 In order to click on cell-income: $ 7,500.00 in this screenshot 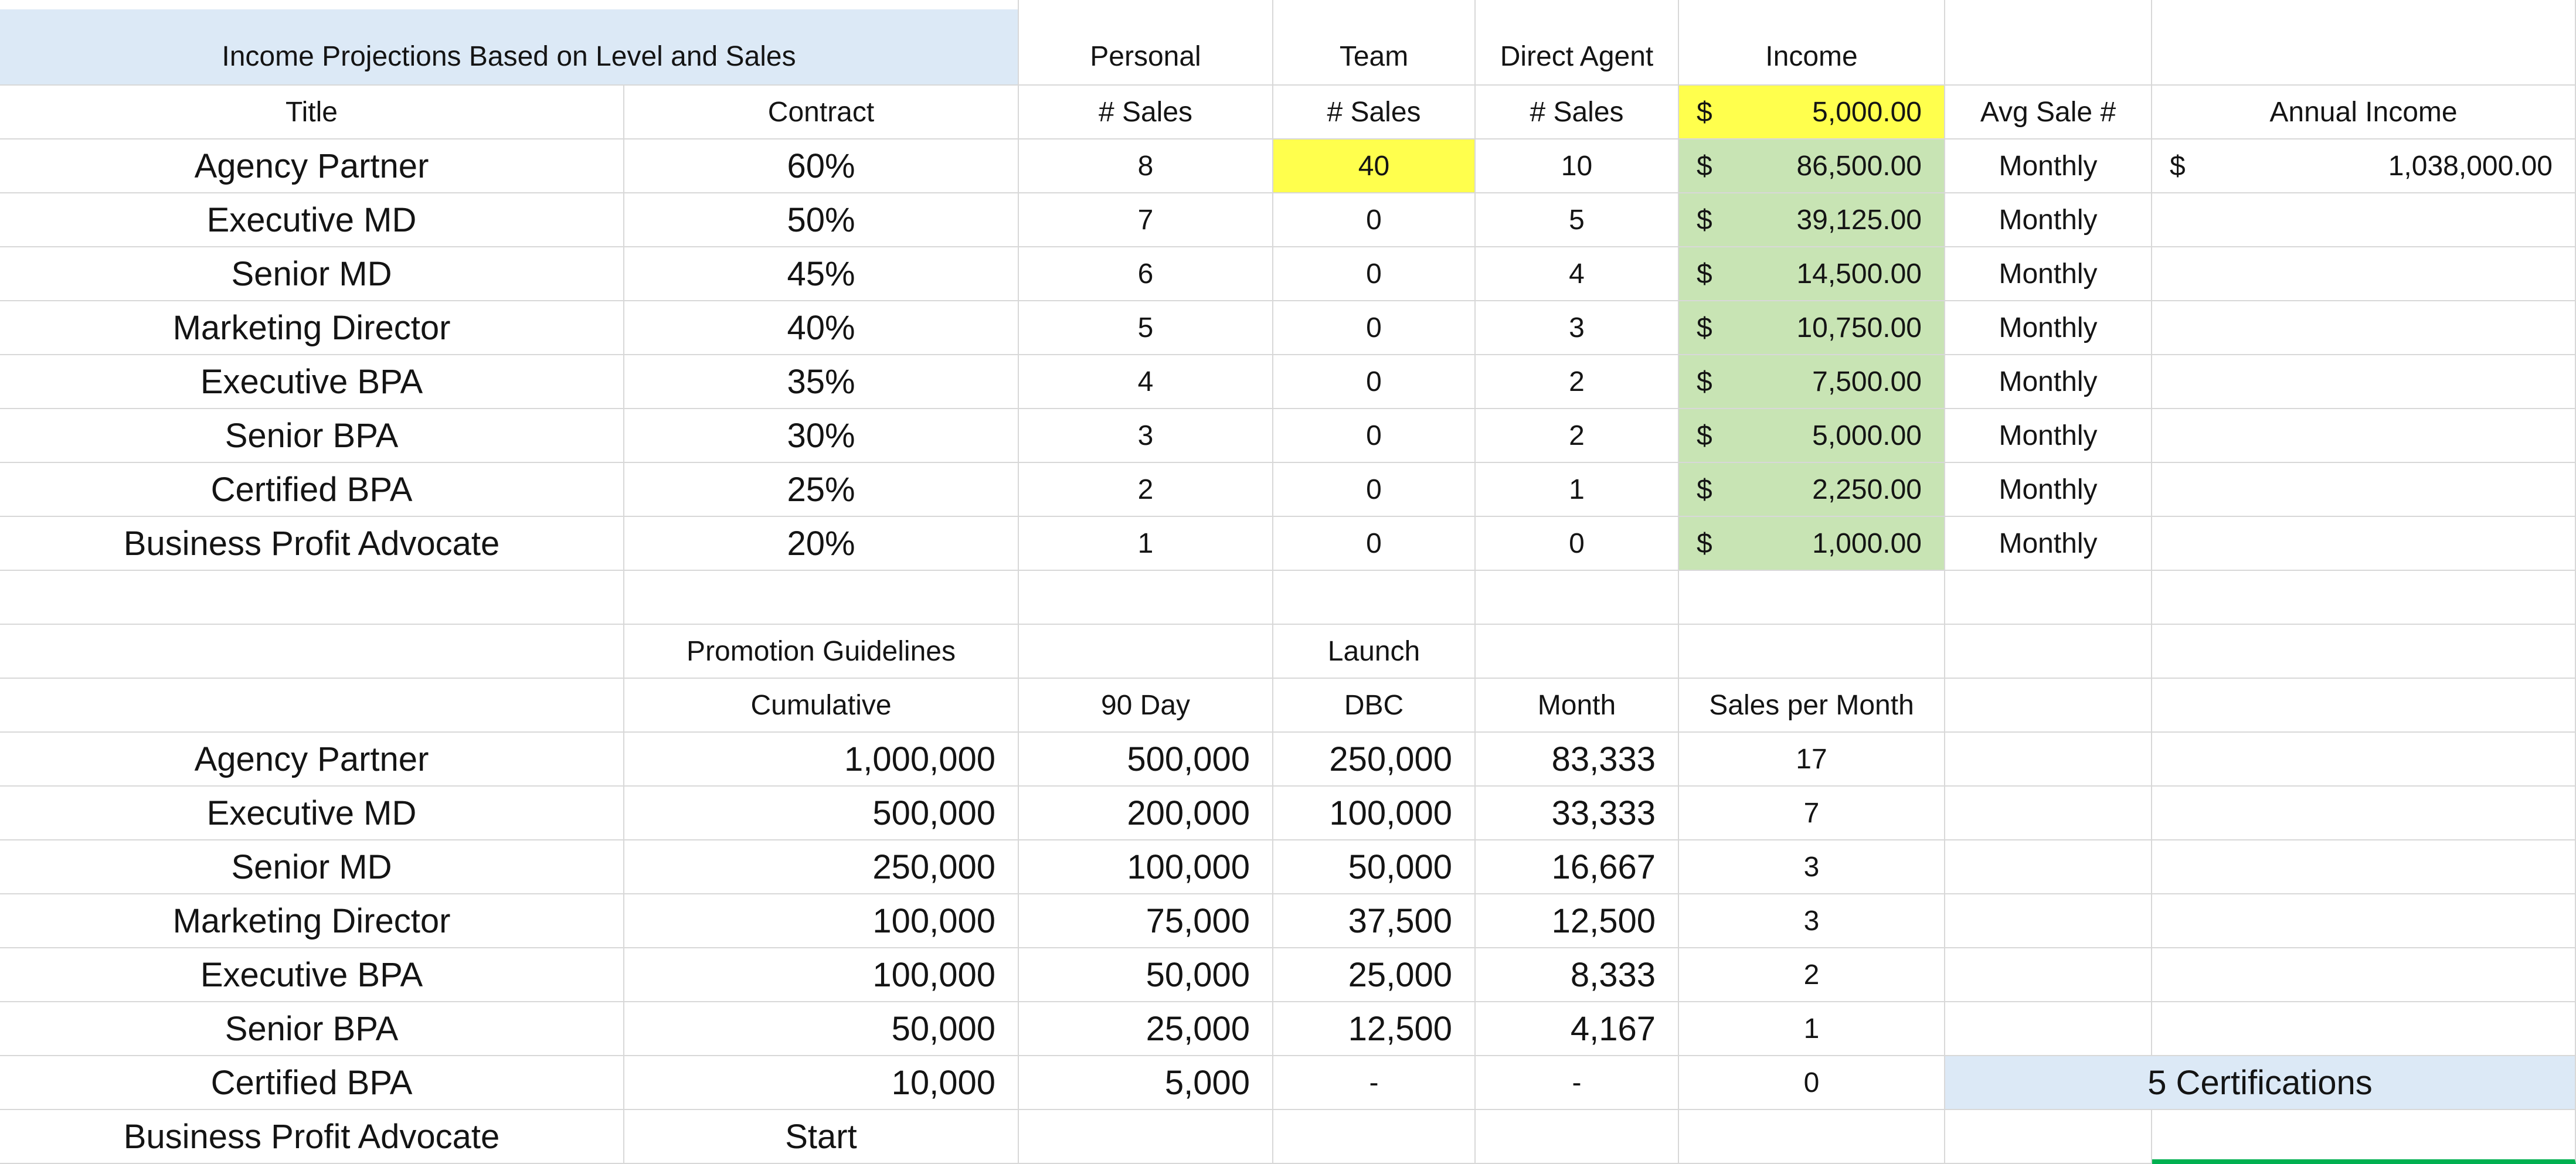, I will do `click(1812, 382)`.